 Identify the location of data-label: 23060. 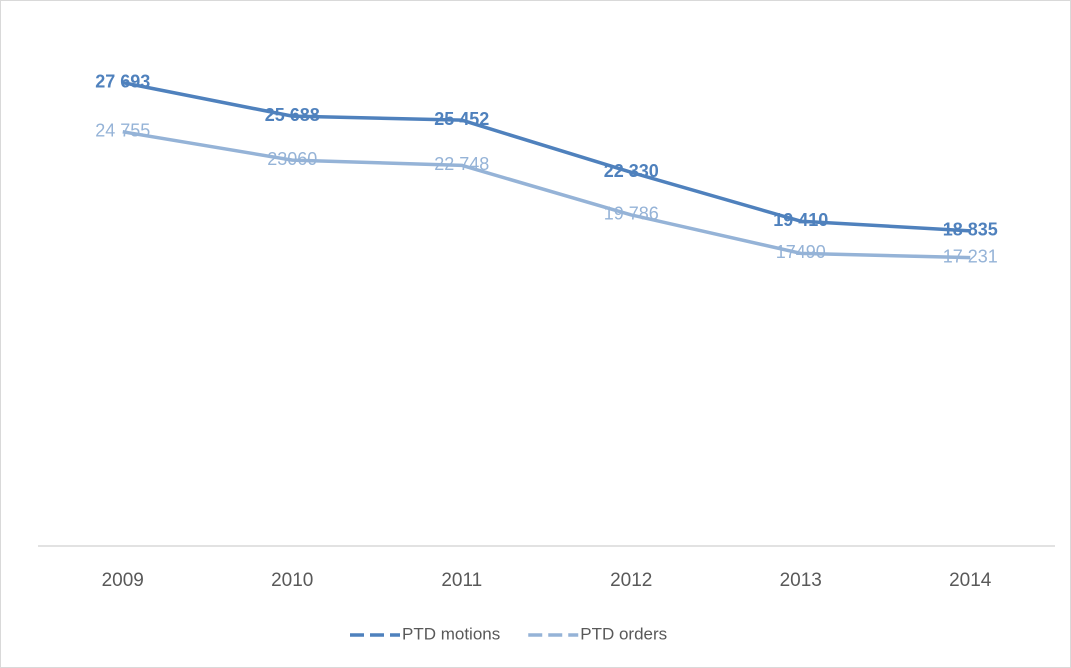
(292, 159).